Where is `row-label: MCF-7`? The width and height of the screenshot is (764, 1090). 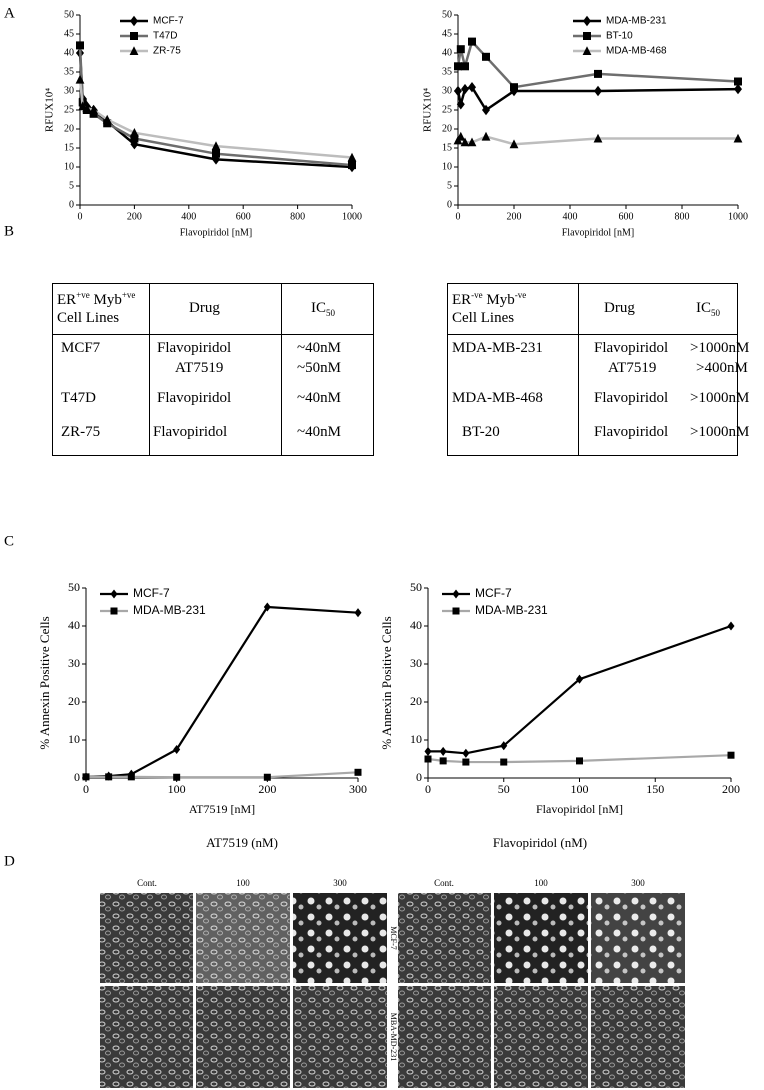 row-label: MCF-7 is located at coordinates (393, 938).